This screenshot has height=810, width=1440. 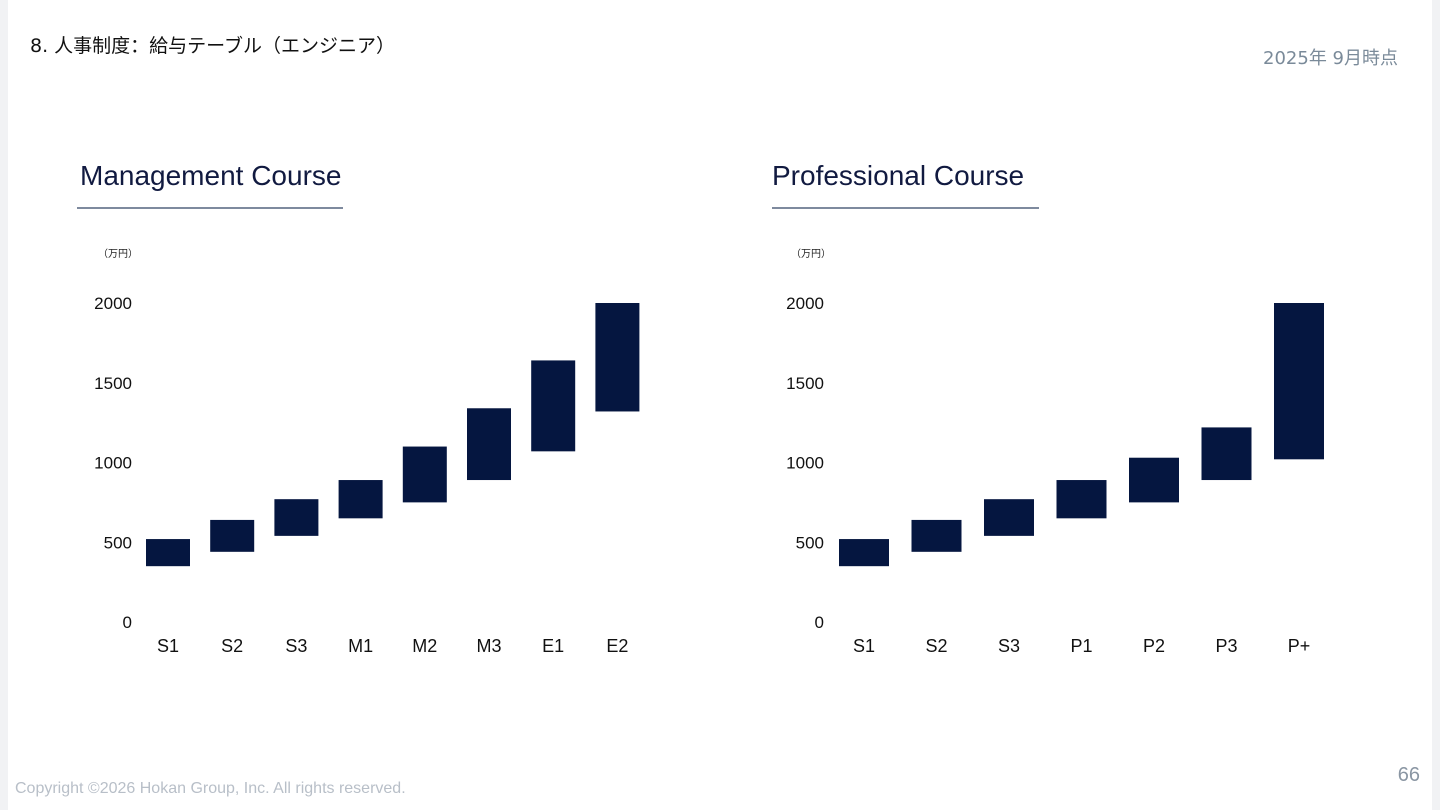 What do you see at coordinates (296, 517) in the screenshot?
I see `management-bar-s3` at bounding box center [296, 517].